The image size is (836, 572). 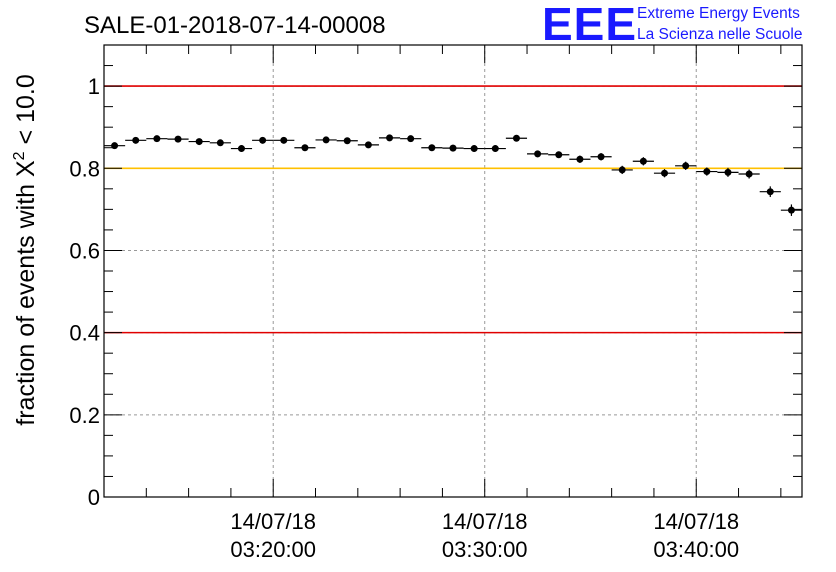 What do you see at coordinates (235, 25) in the screenshot?
I see `chart-title: SALE-01-2018-07-14-00008` at bounding box center [235, 25].